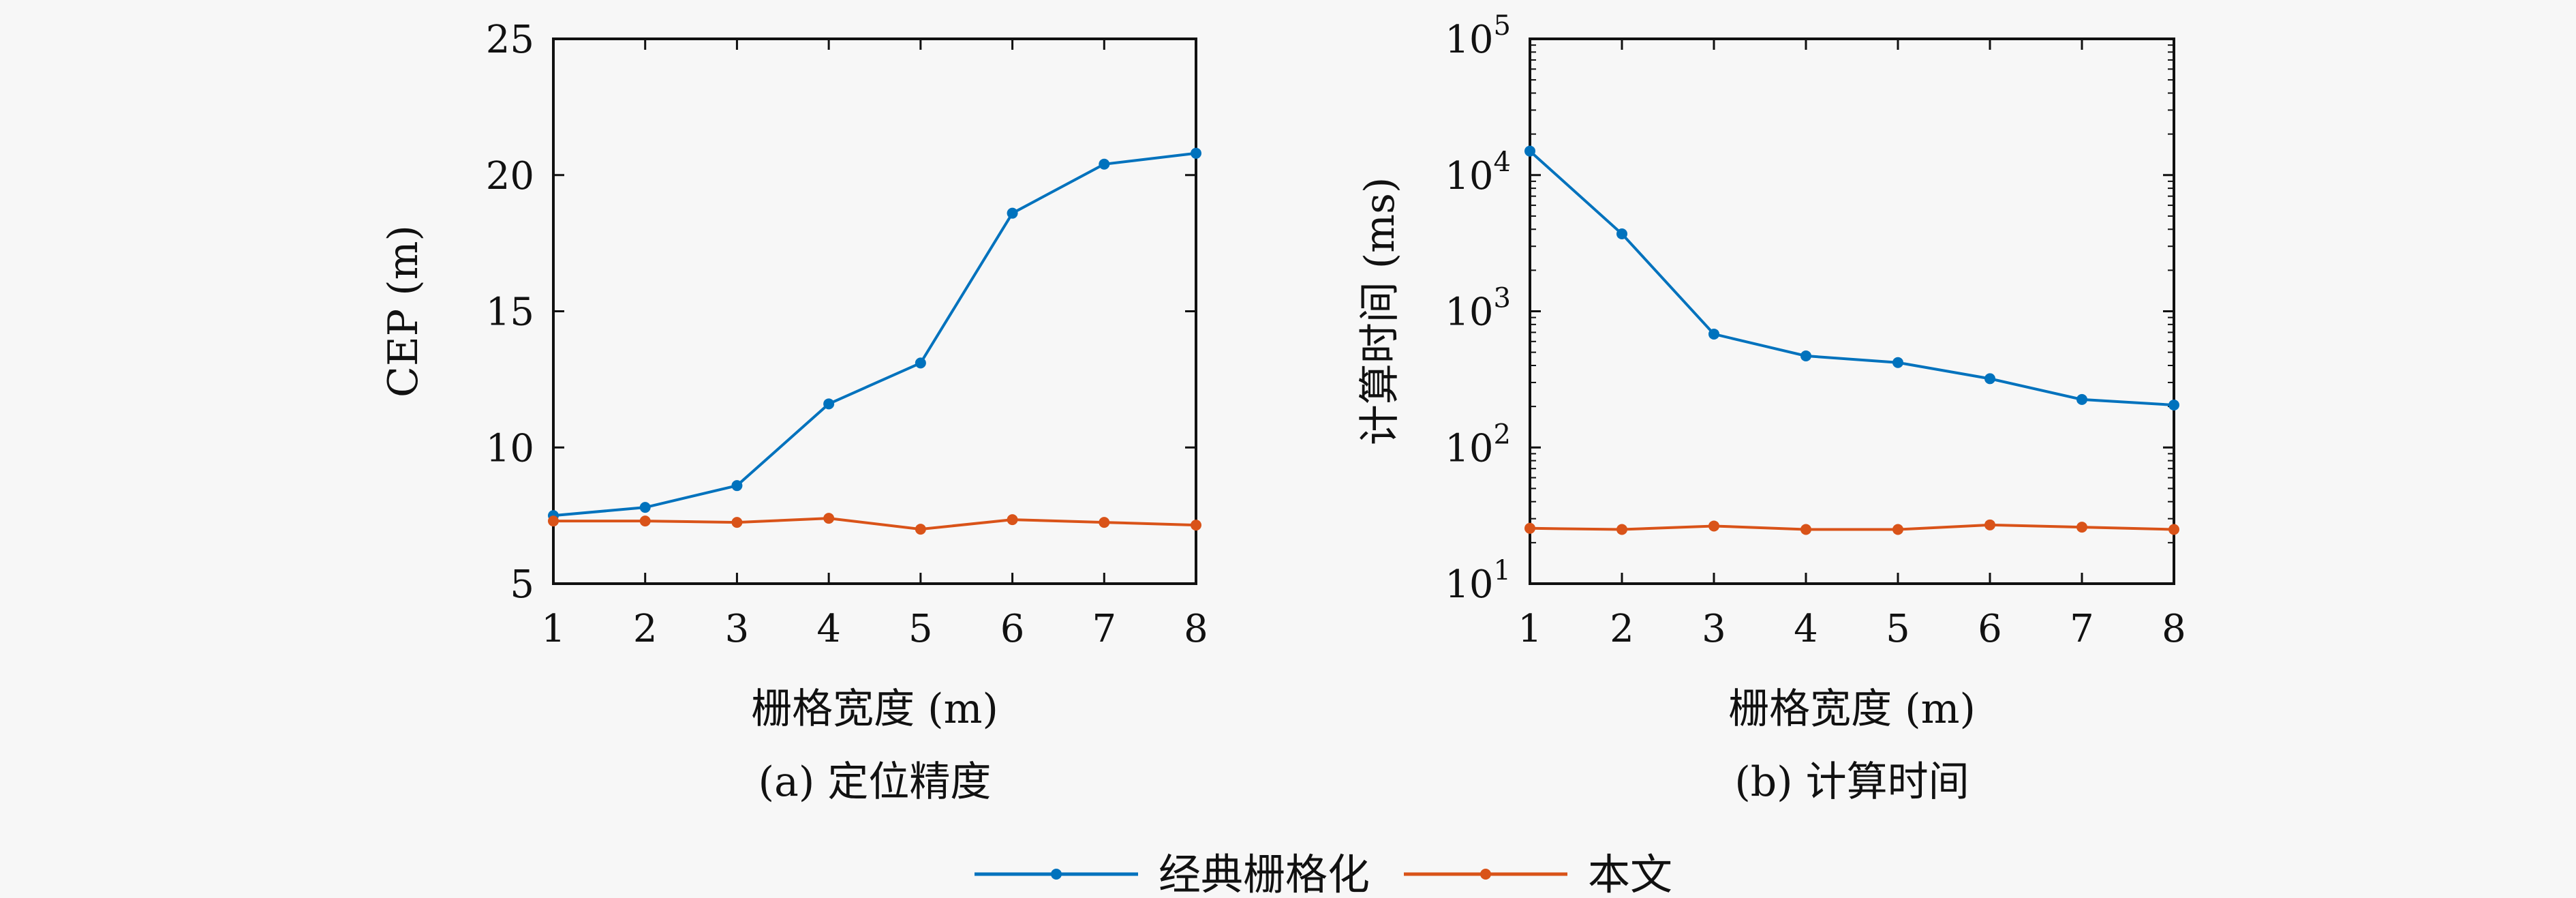 The width and height of the screenshot is (2576, 898). I want to click on y-axis-label: CEP (m), so click(403, 311).